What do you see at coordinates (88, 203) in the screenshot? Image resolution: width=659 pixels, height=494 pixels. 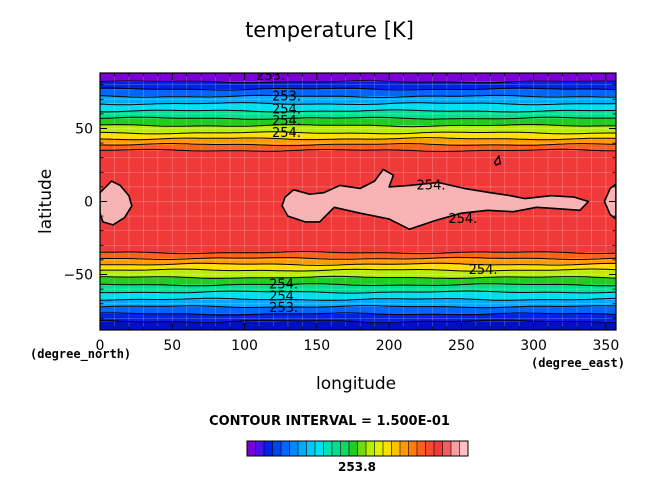 I see `y-tick-label-1: 0` at bounding box center [88, 203].